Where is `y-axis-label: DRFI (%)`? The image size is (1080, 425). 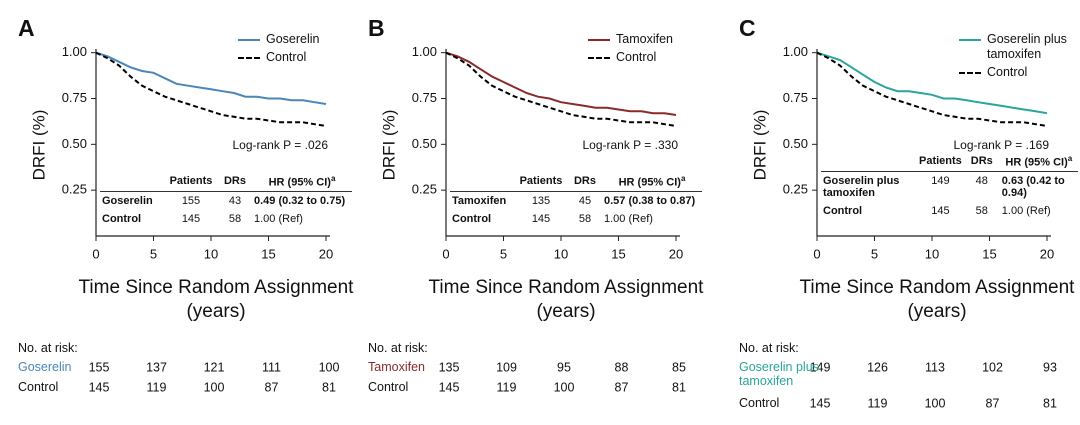
y-axis-label: DRFI (%) is located at coordinates (388, 145).